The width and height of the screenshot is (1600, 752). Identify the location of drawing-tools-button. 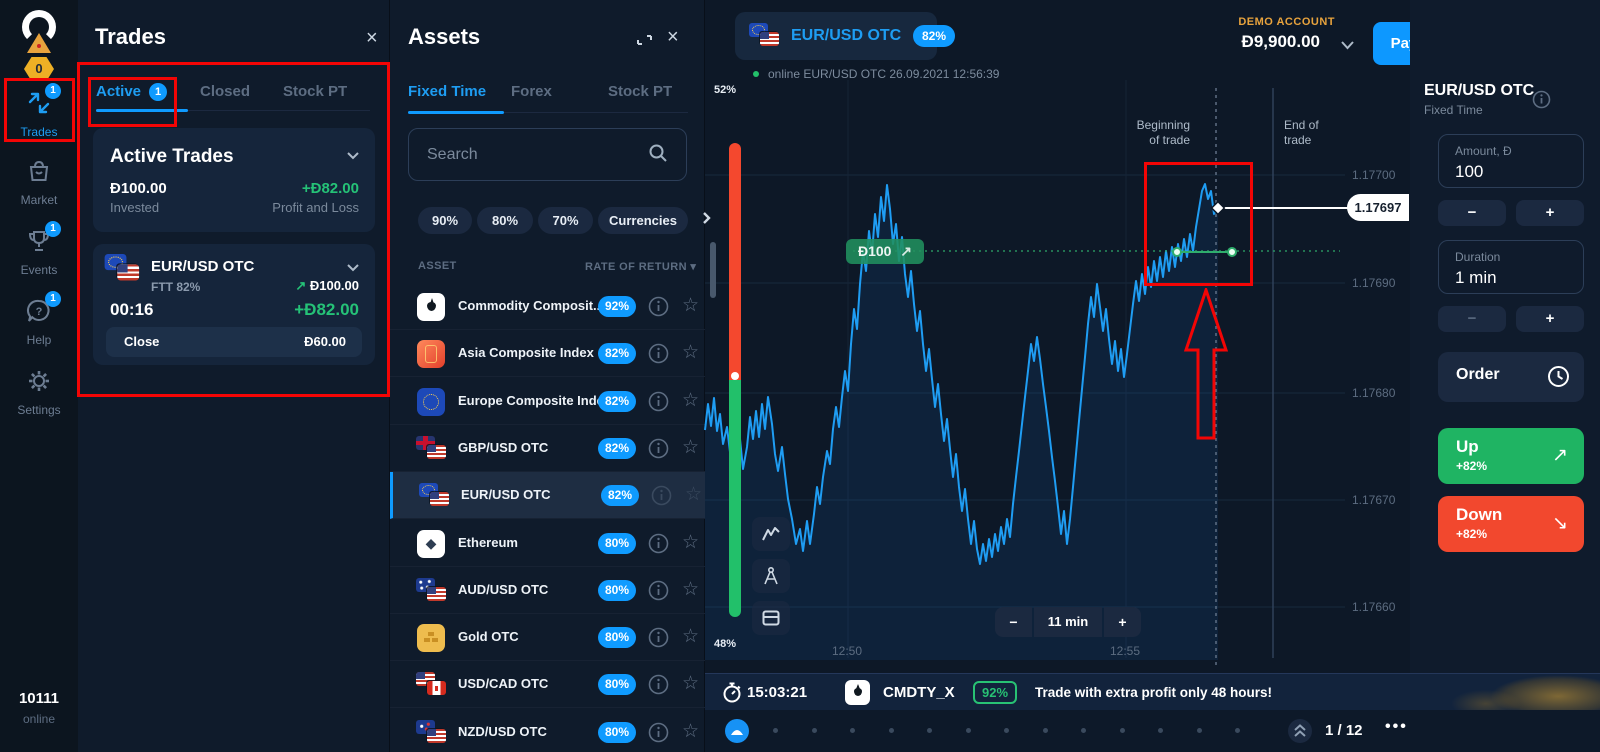
(771, 576).